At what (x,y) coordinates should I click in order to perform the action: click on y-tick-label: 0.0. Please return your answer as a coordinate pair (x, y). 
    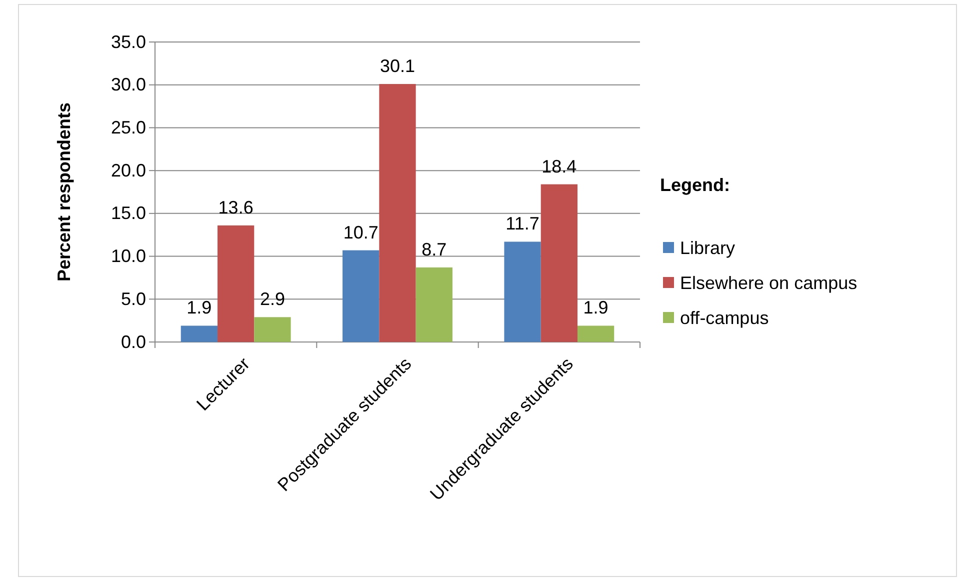
    Looking at the image, I should click on (133, 342).